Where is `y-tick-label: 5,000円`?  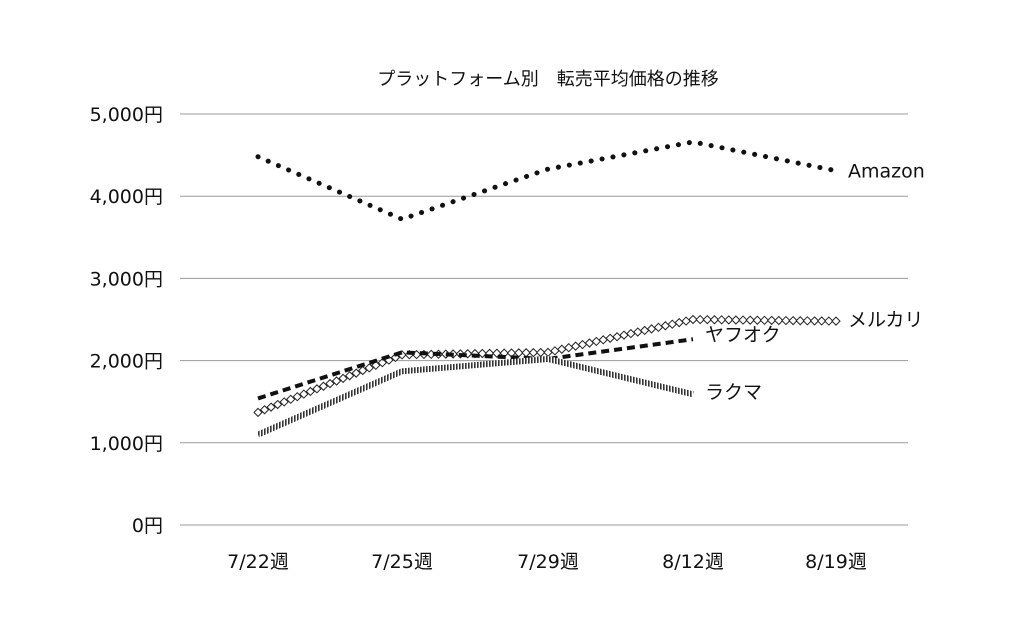
y-tick-label: 5,000円 is located at coordinates (126, 115).